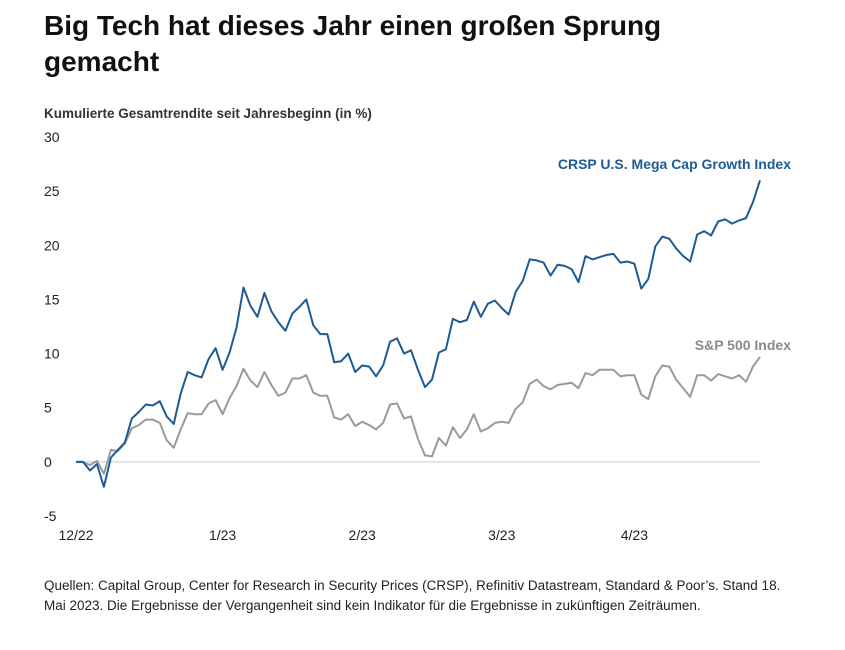 The width and height of the screenshot is (845, 650). Describe the element at coordinates (743, 345) in the screenshot. I see `series-label-sp500: S&P 500 Index` at that location.